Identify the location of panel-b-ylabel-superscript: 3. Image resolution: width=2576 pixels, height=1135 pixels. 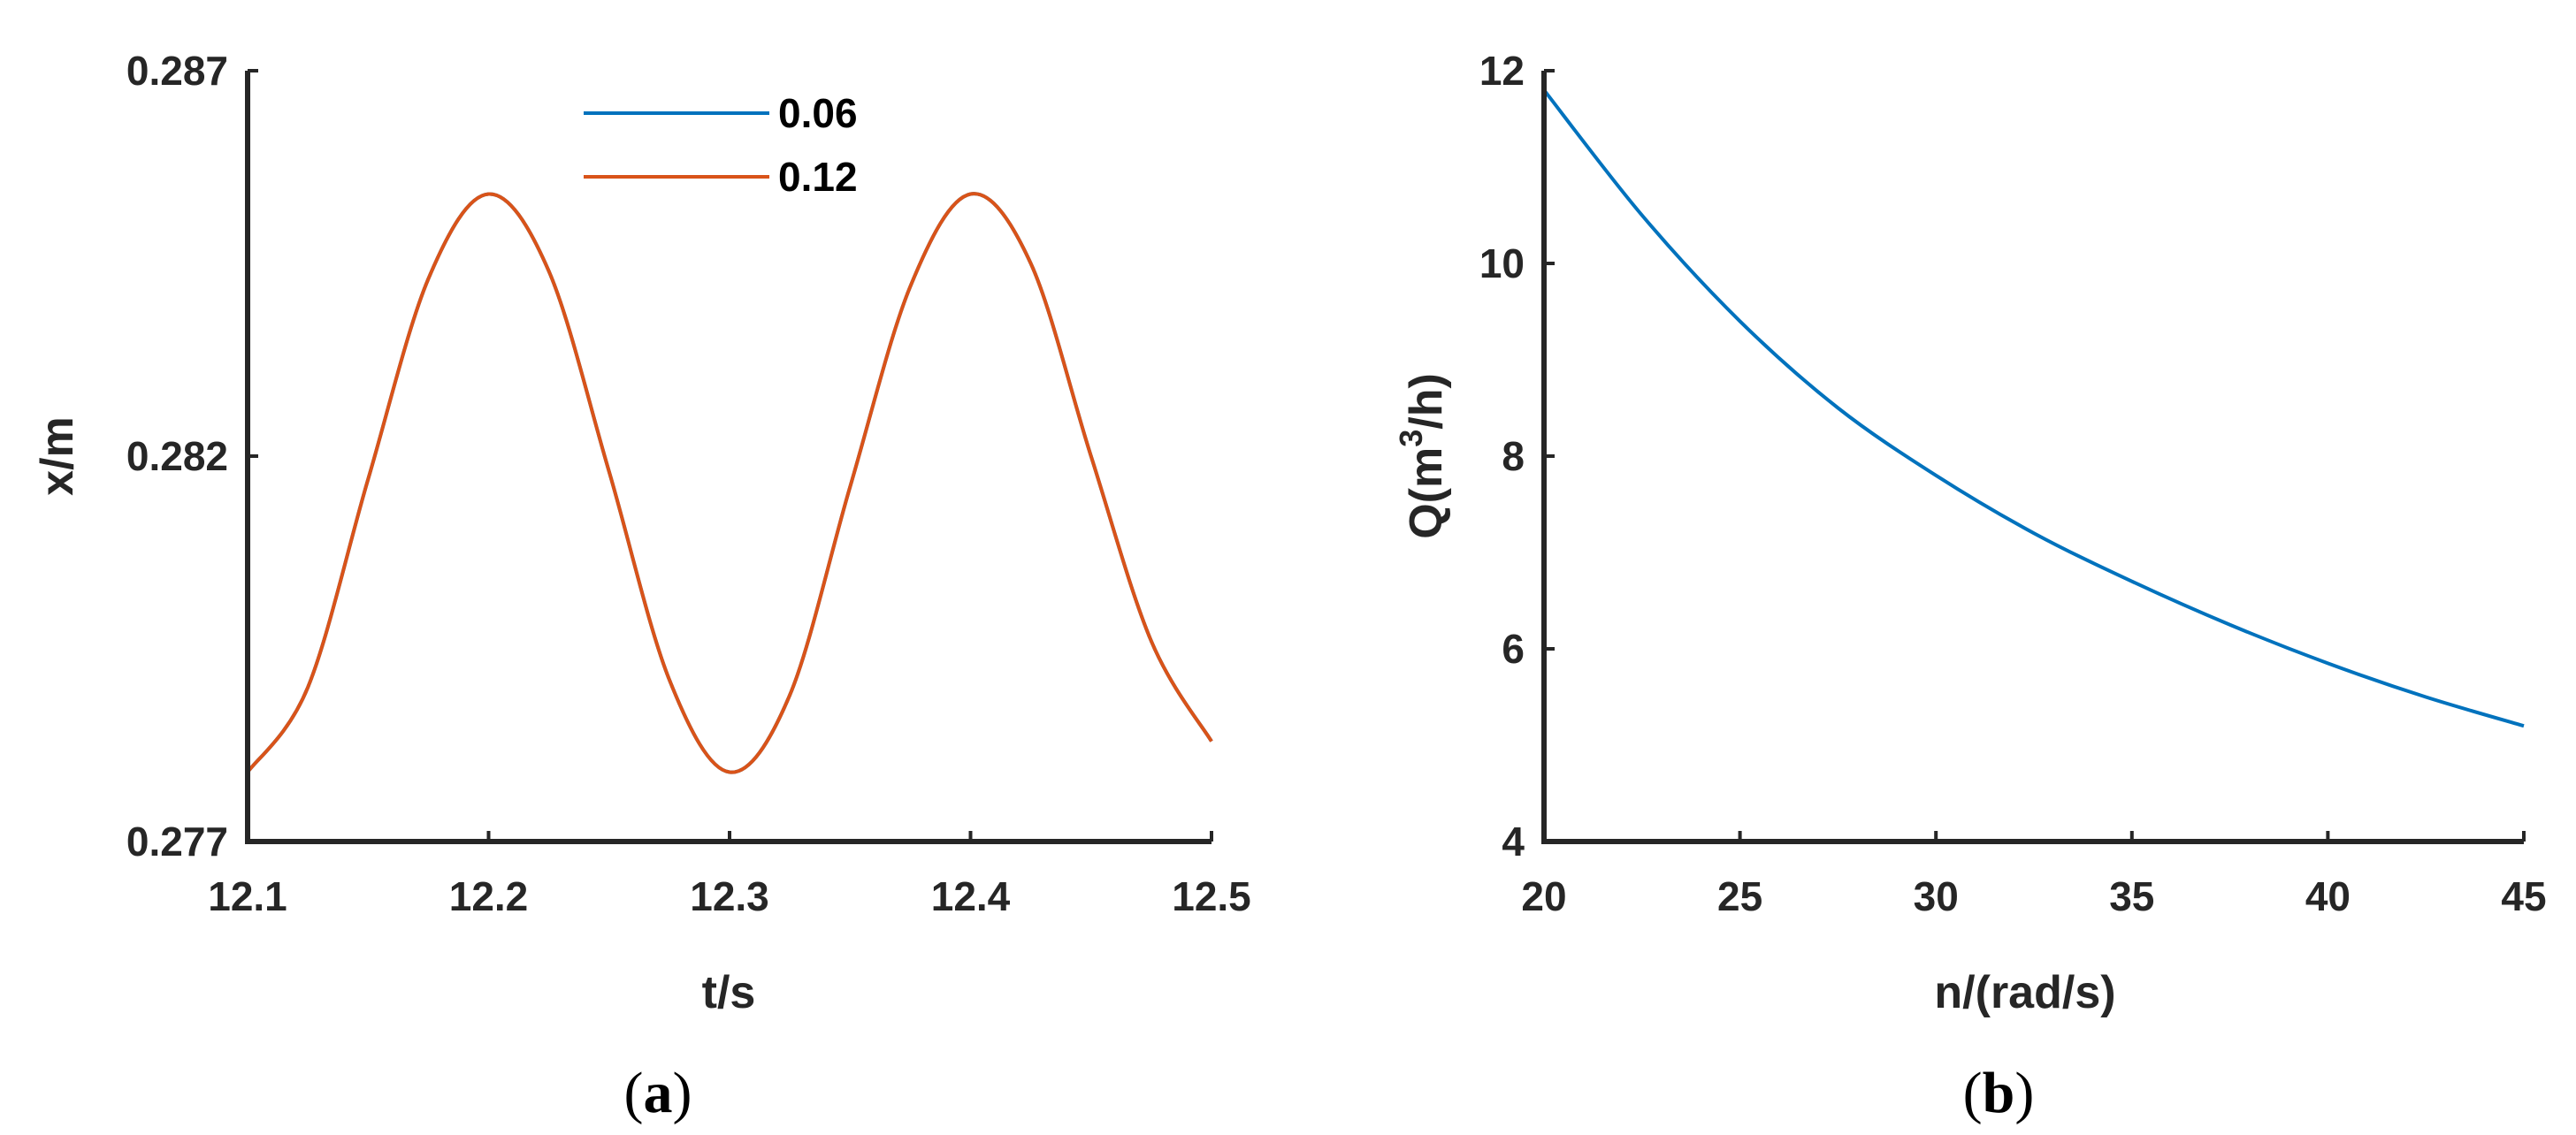
(1411, 438).